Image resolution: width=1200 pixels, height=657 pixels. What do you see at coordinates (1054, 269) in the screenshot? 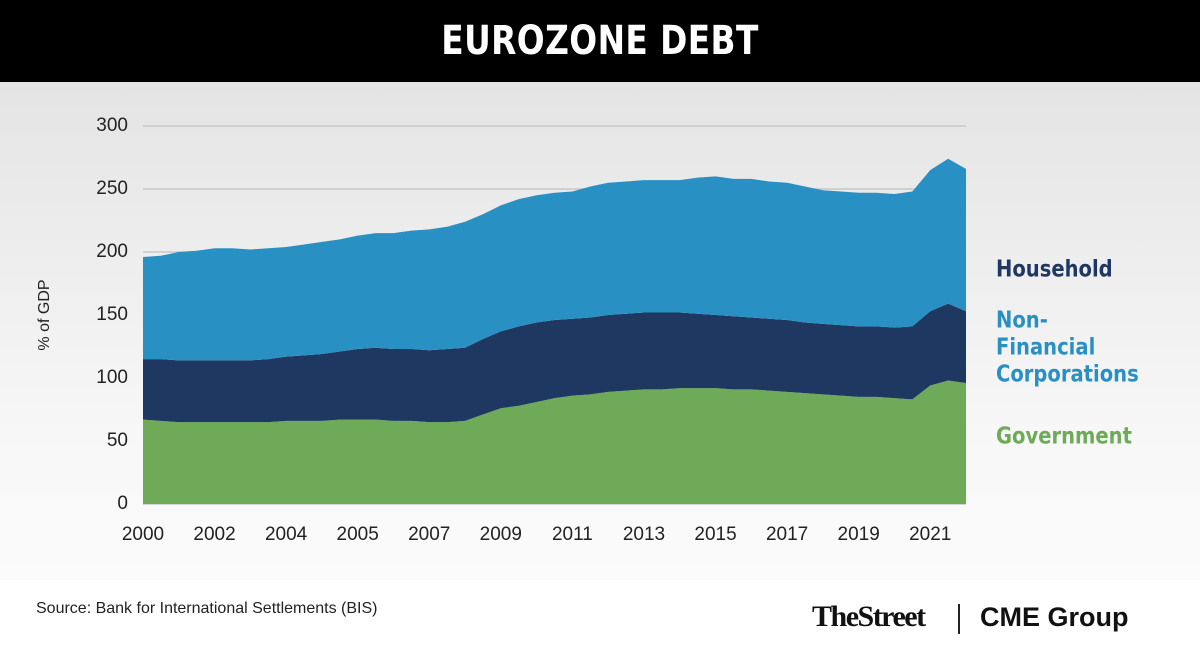
I see `legend-entry: Household` at bounding box center [1054, 269].